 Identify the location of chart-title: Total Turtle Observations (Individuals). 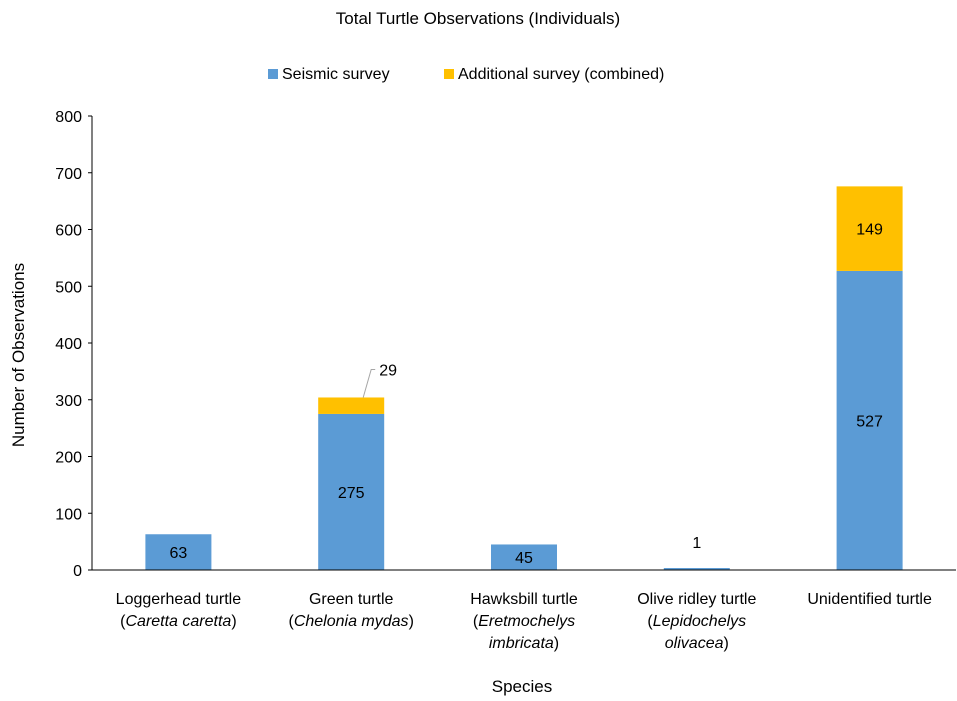
(478, 18).